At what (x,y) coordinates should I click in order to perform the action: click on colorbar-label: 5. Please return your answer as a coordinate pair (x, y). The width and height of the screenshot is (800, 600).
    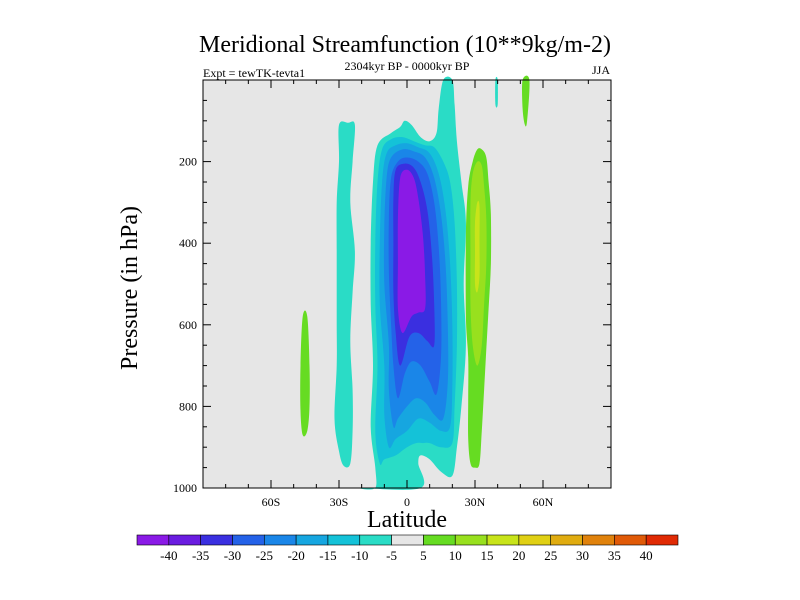
    Looking at the image, I should click on (423, 555).